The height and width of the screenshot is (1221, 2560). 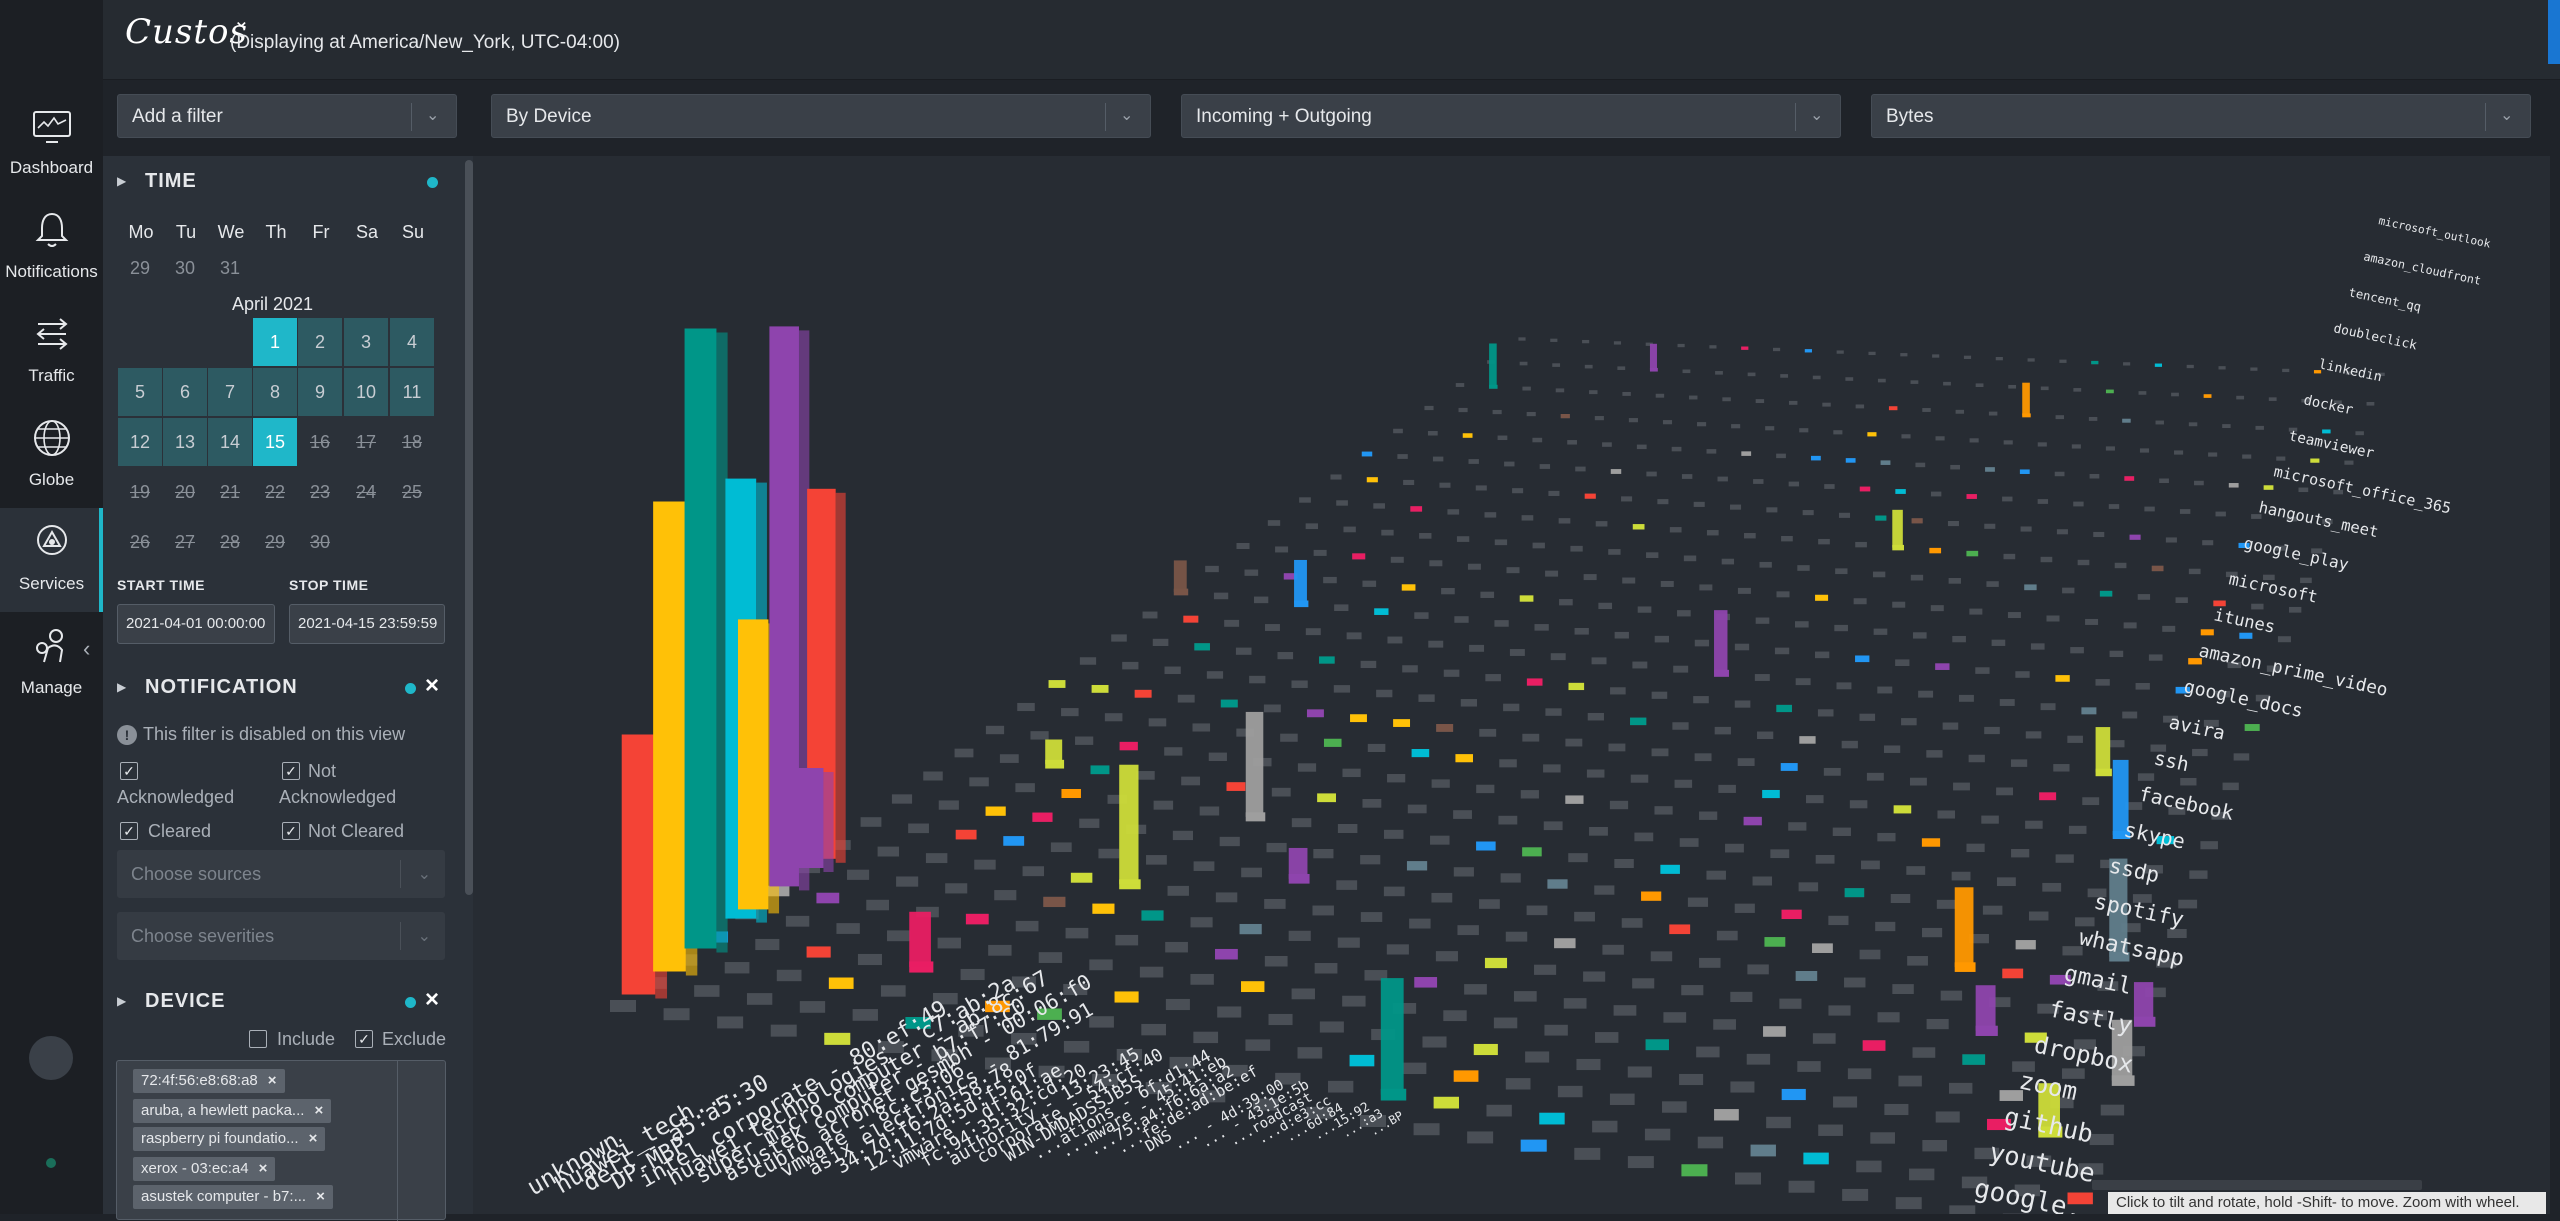 What do you see at coordinates (366, 342) in the screenshot?
I see `calendar-day: 3` at bounding box center [366, 342].